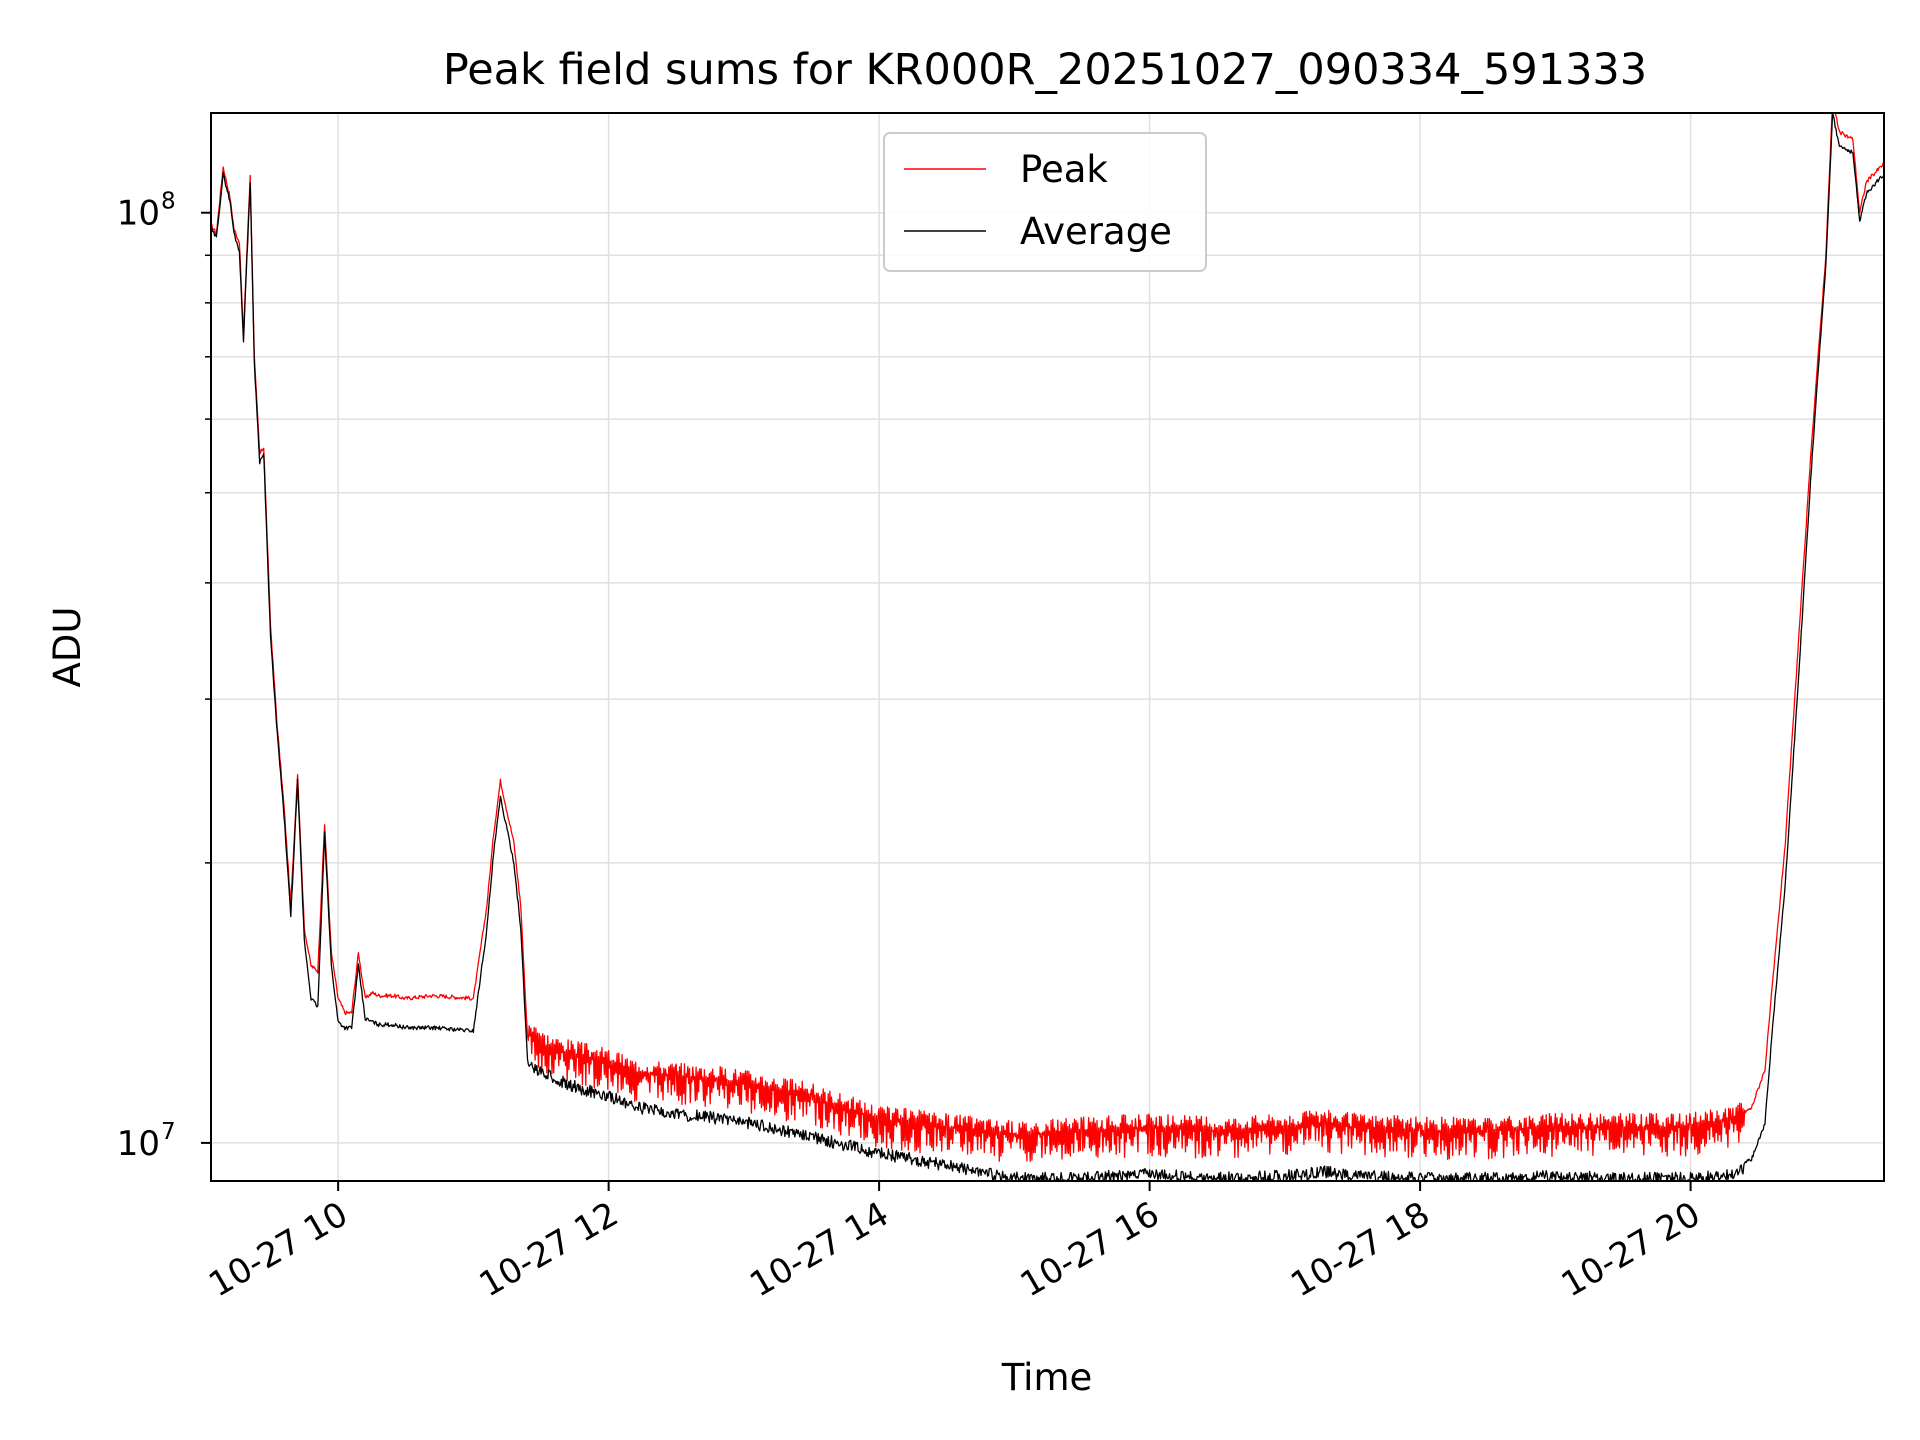  Describe the element at coordinates (168, 1132) in the screenshot. I see `y-tick-exponent: 7` at that location.